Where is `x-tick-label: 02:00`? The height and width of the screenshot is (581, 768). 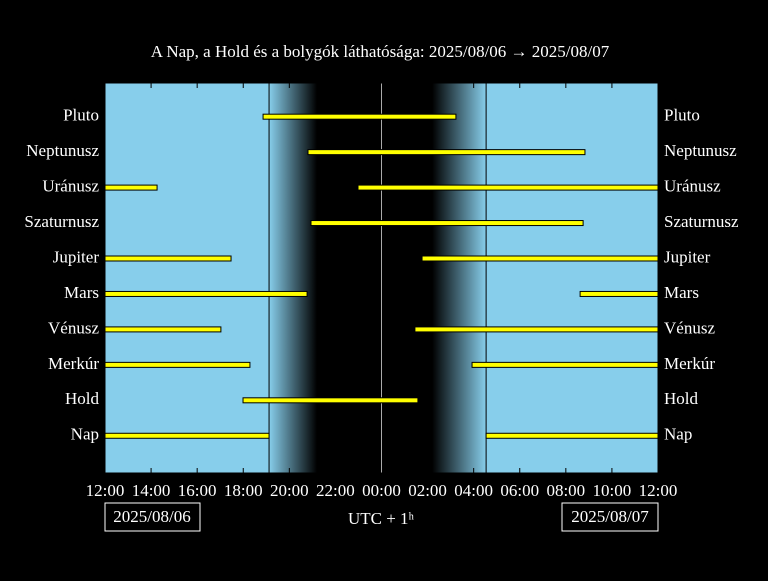
x-tick-label: 02:00 is located at coordinates (427, 490).